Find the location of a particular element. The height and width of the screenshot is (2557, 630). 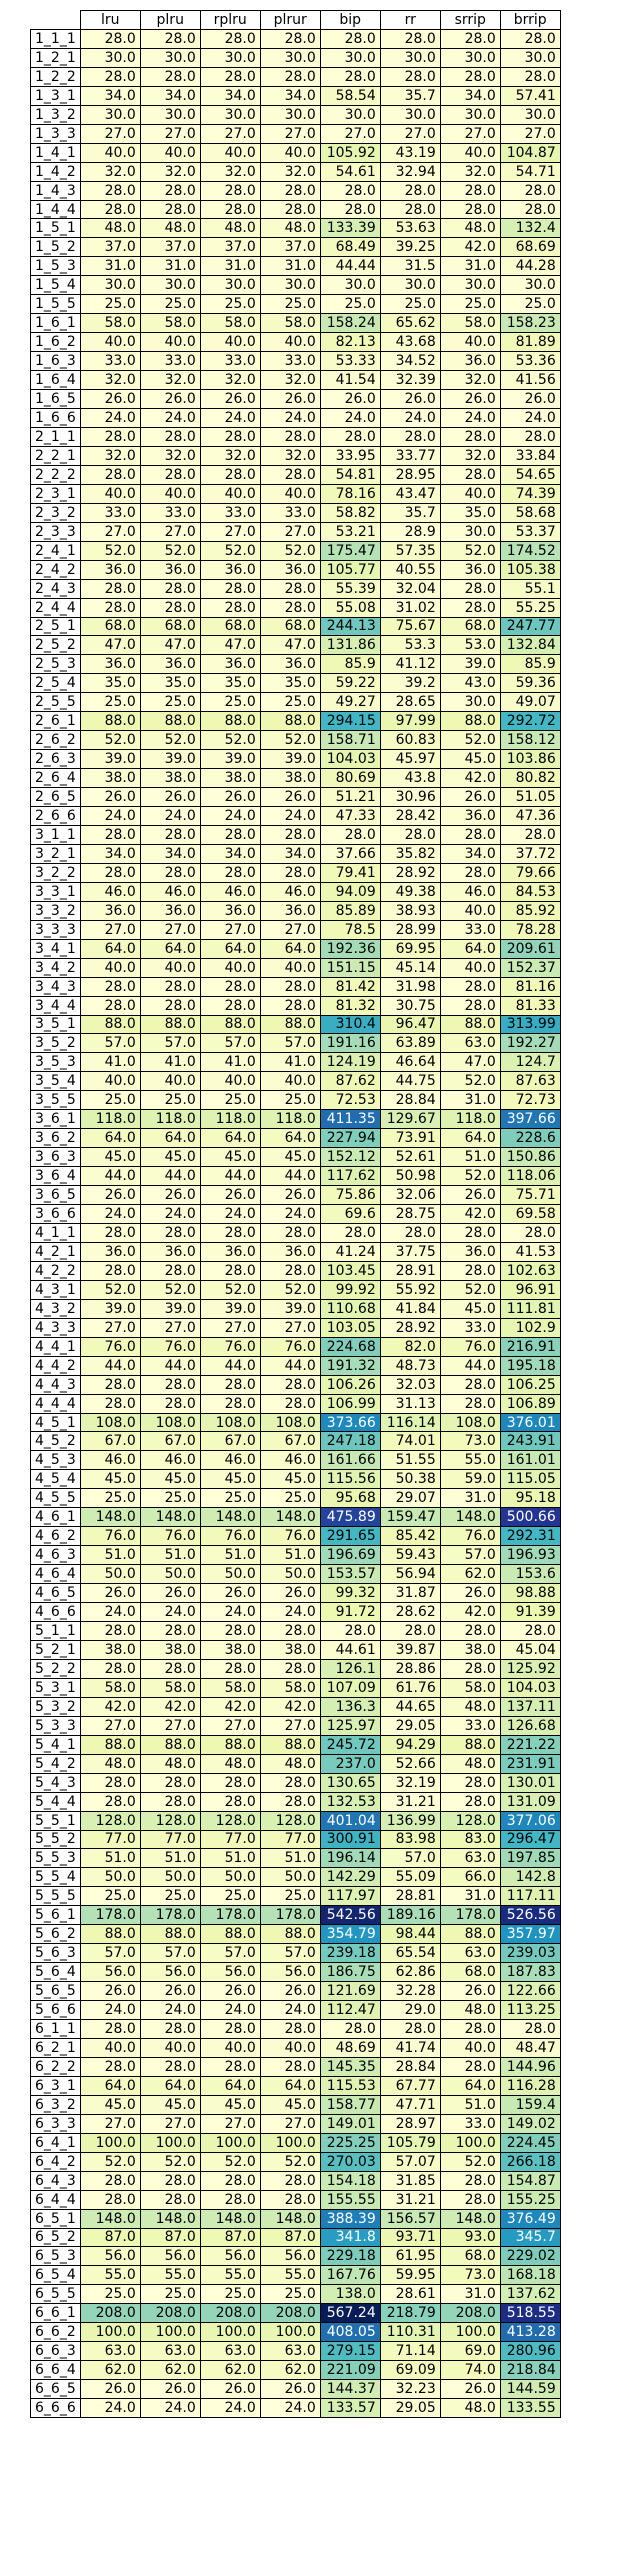

heatmap-cell: 53.63 is located at coordinates (410, 228).